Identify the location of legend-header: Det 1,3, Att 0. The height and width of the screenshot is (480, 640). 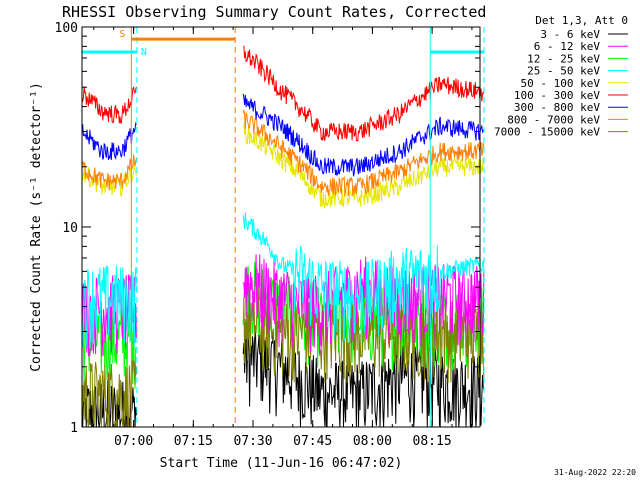
(581, 20).